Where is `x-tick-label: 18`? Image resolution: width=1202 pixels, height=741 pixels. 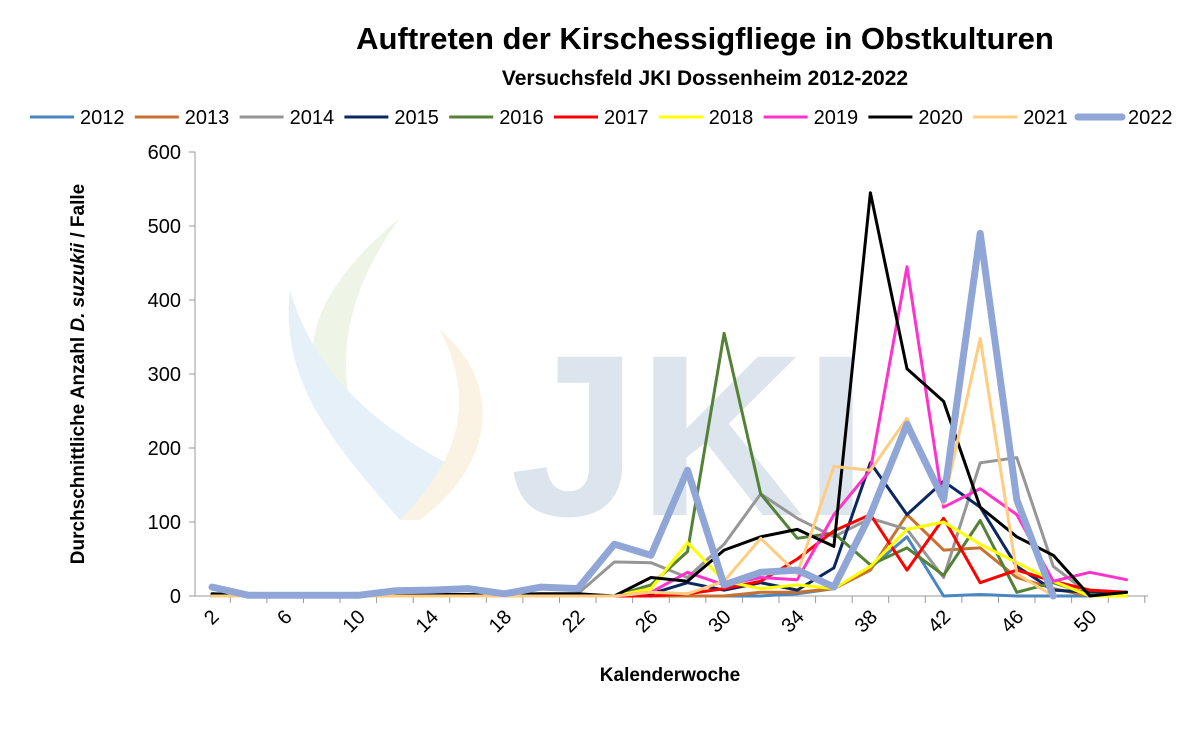
x-tick-label: 18 is located at coordinates (500, 621).